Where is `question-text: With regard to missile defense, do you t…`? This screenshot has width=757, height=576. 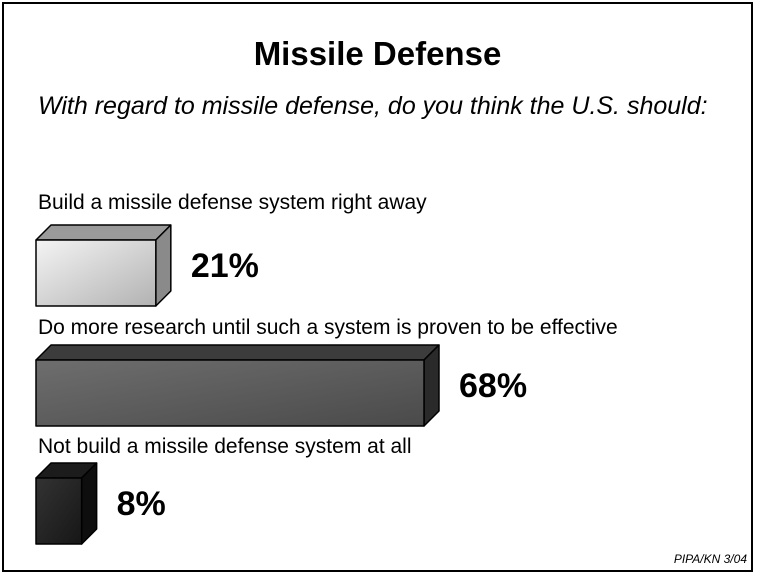
question-text: With regard to missile defense, do you t… is located at coordinates (373, 106).